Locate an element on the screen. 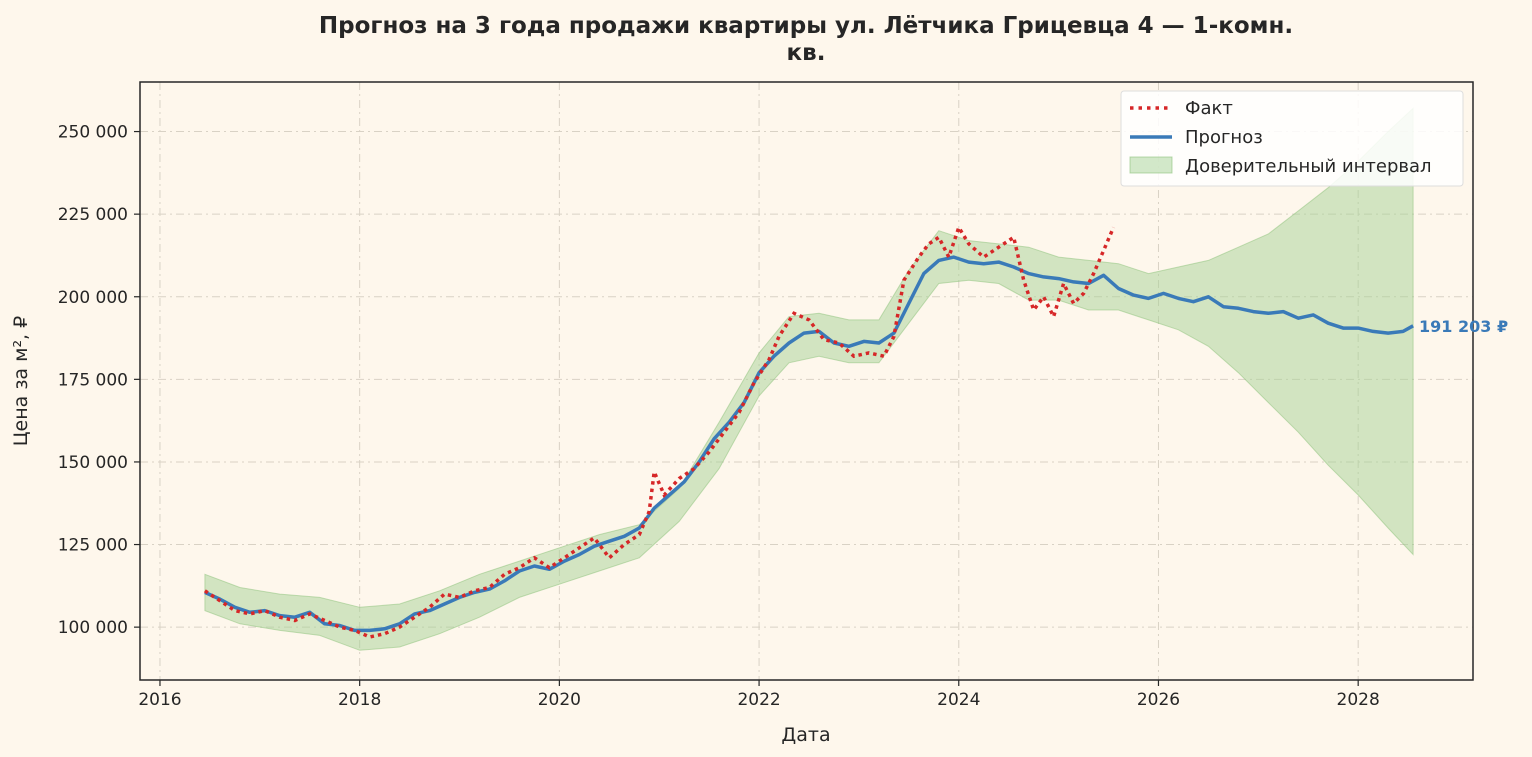 The height and width of the screenshot is (757, 1532). y-tick-label: 200 000 is located at coordinates (93, 298).